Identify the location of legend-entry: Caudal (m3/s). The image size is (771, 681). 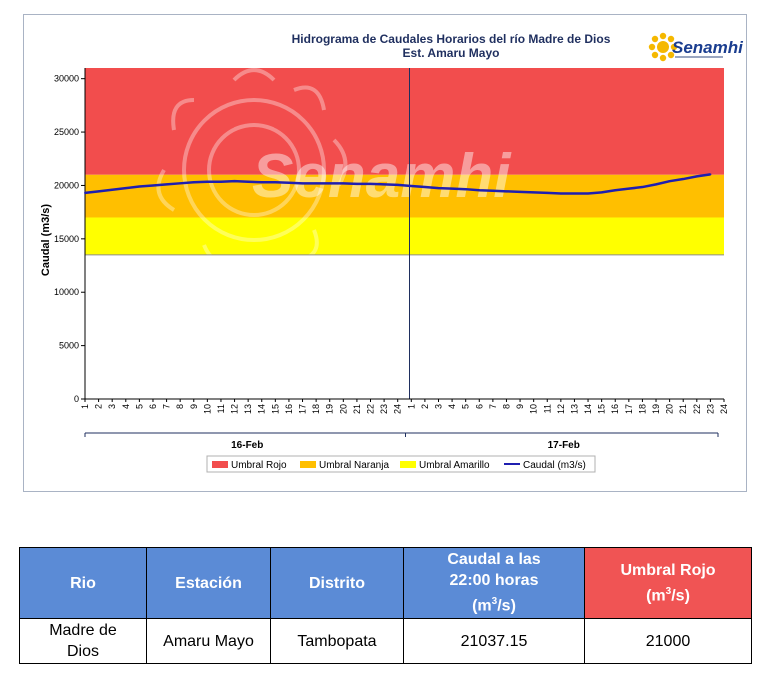
(554, 465).